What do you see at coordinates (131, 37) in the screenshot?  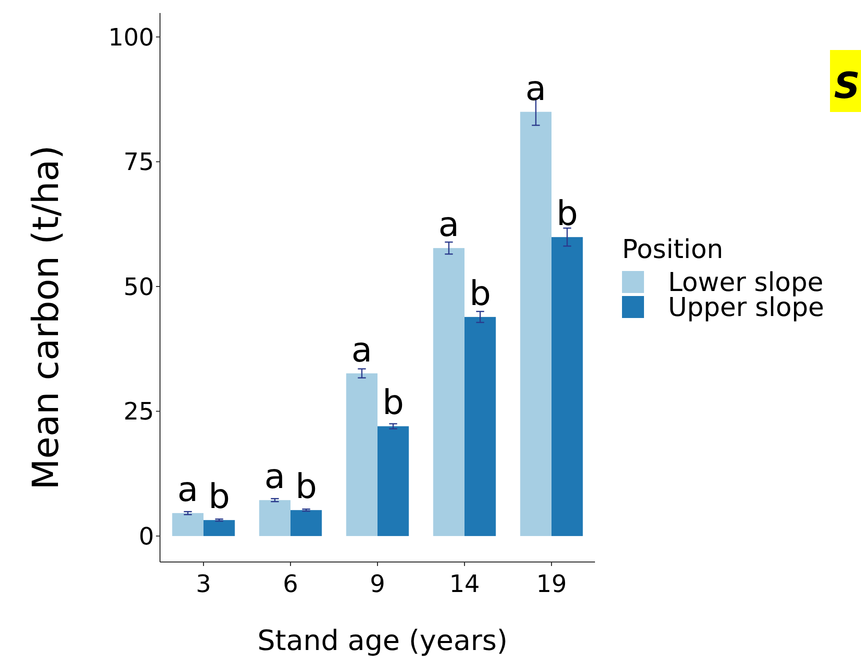 I see `y-tick-label: 100` at bounding box center [131, 37].